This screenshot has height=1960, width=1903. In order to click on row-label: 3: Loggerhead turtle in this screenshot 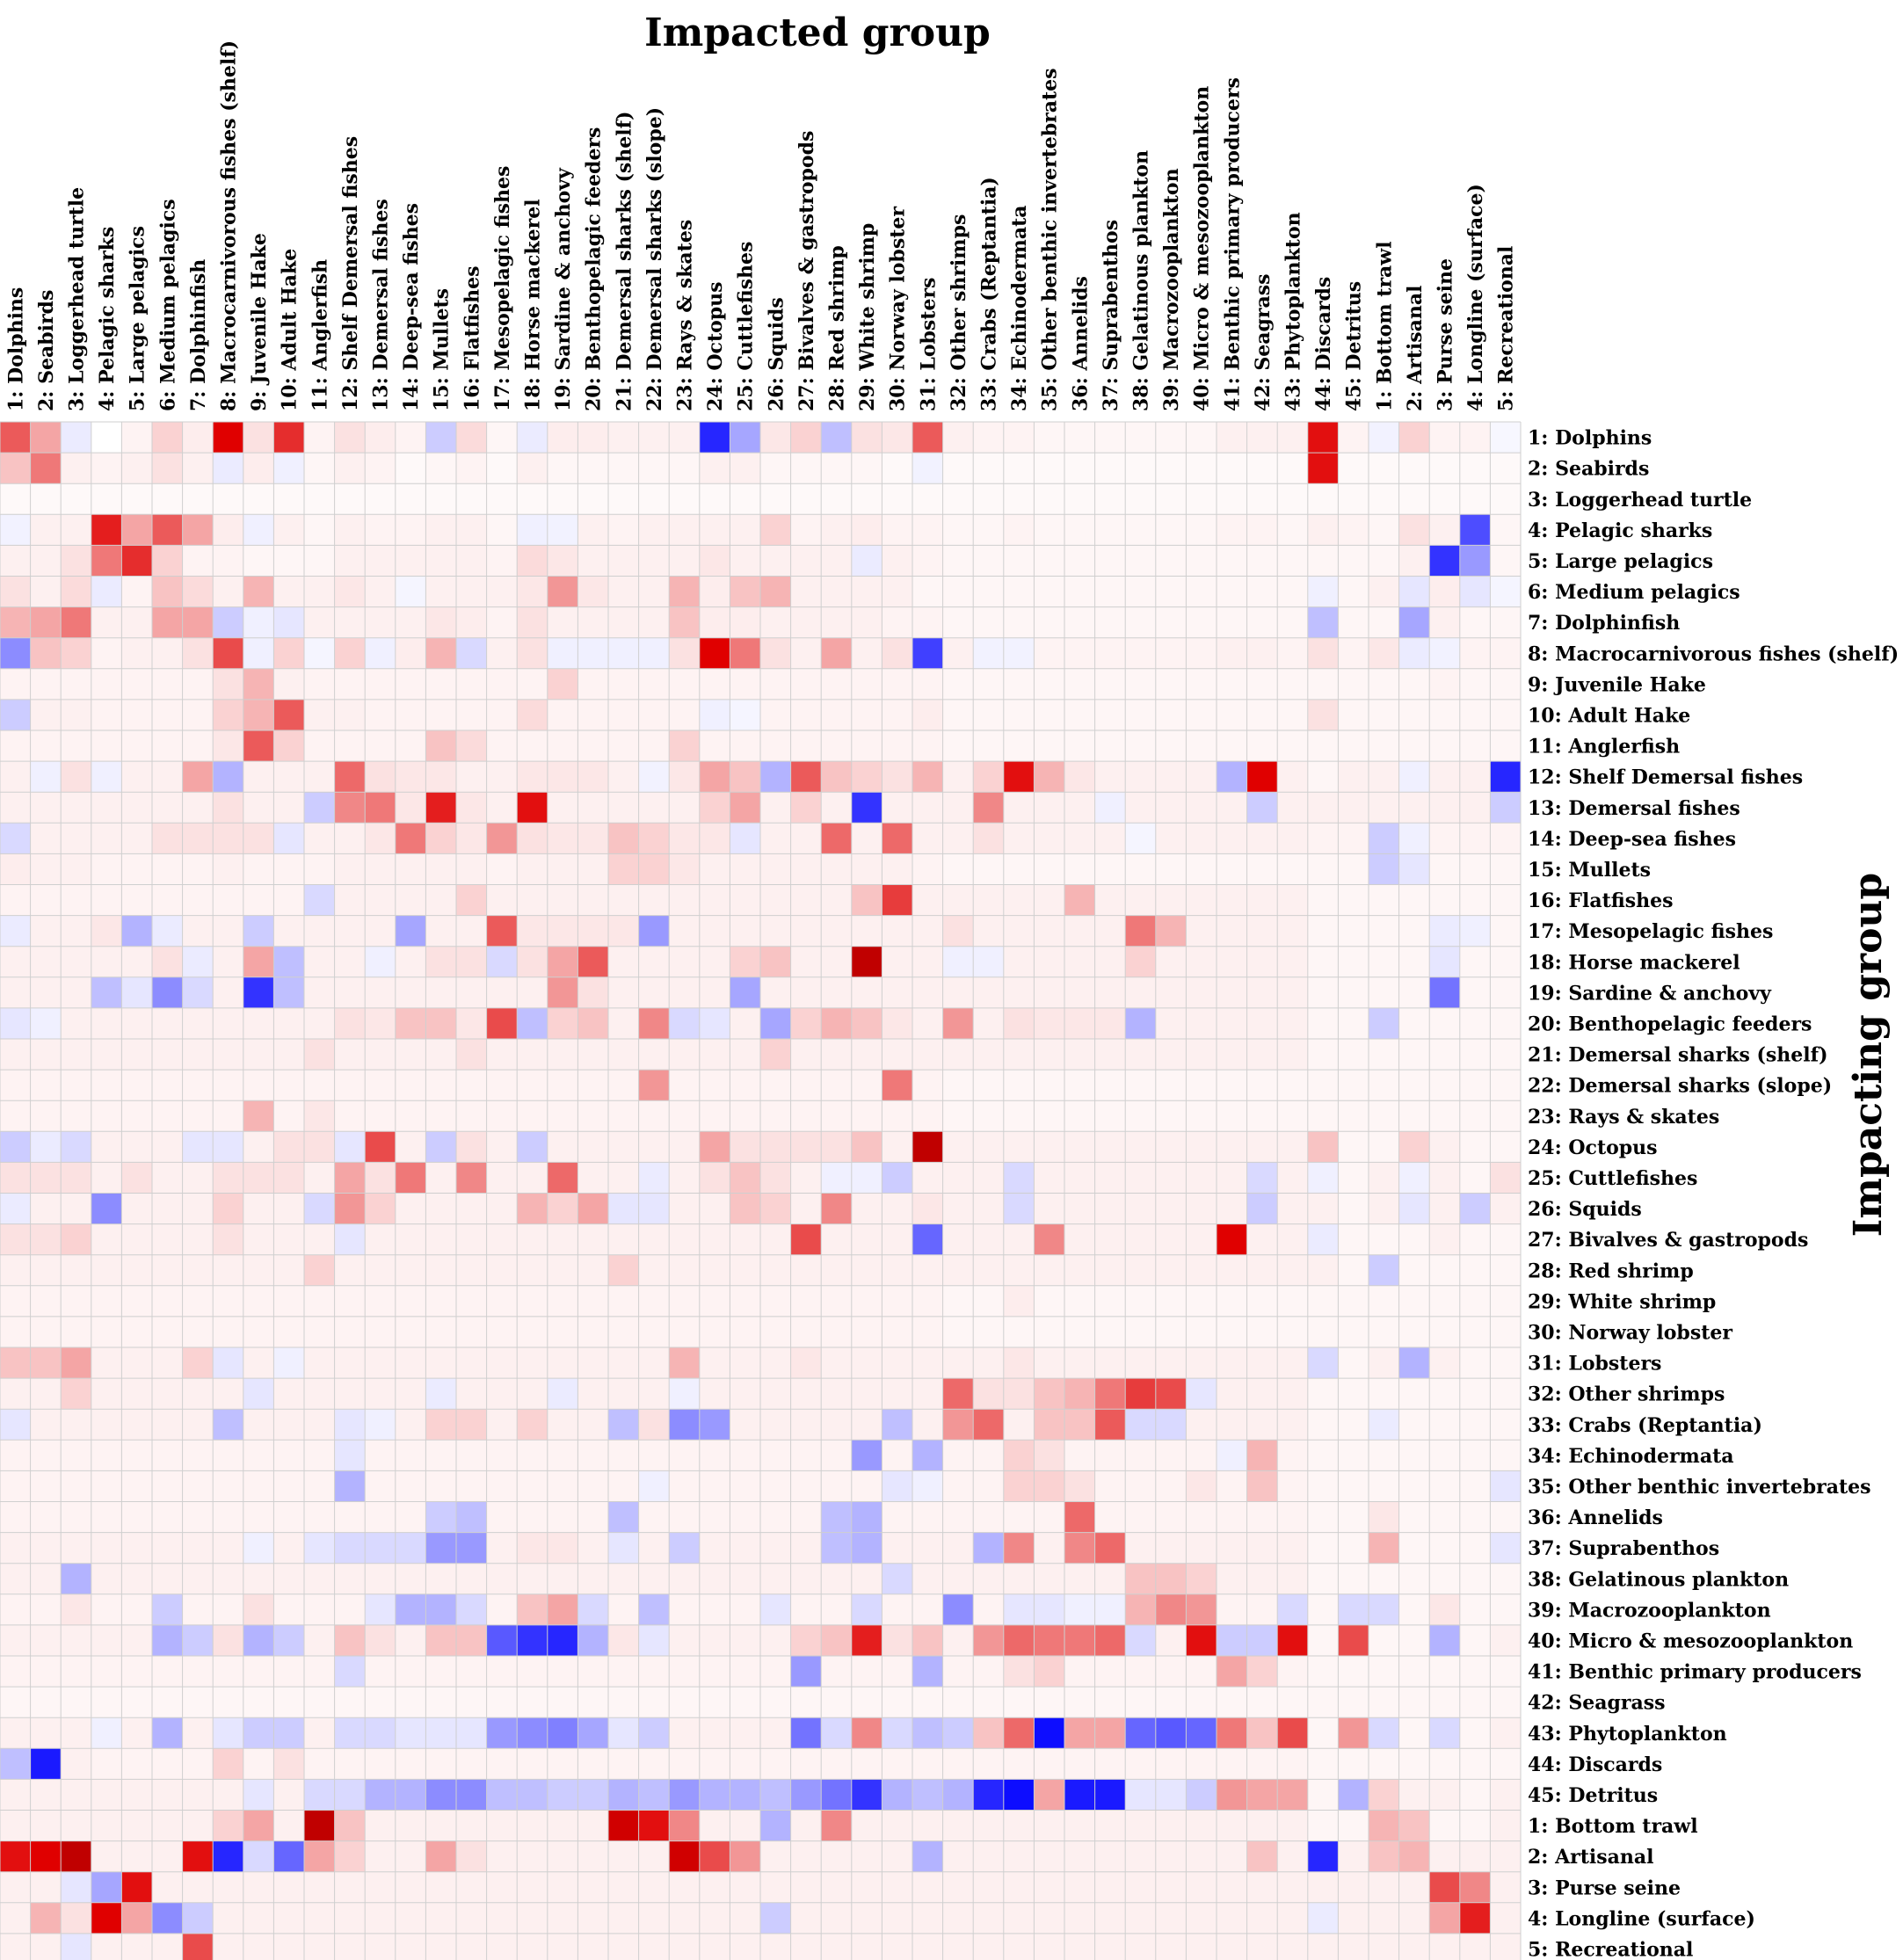, I will do `click(1640, 500)`.